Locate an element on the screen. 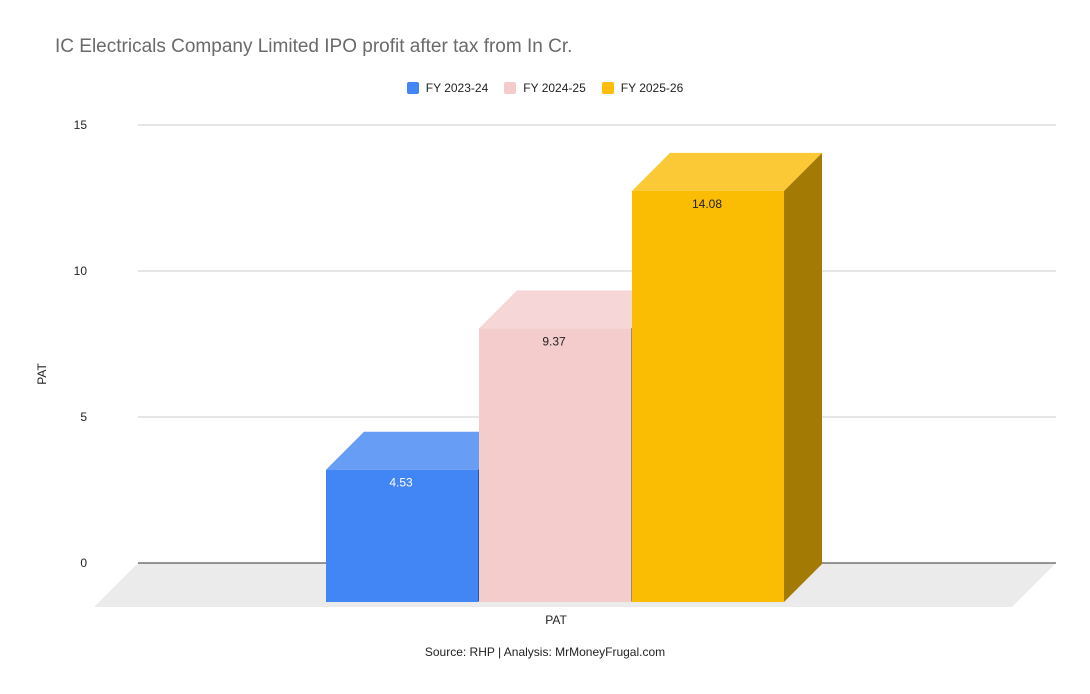  legend-label-3: FY 2025-26 is located at coordinates (652, 88).